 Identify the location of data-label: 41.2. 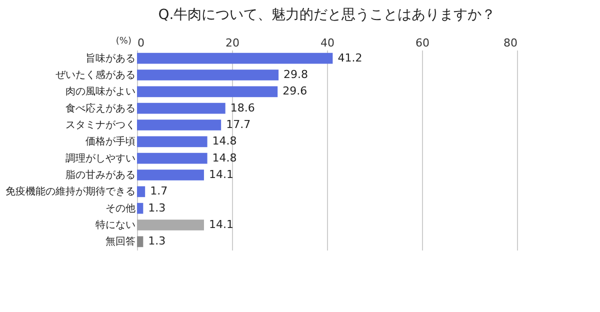
(350, 57).